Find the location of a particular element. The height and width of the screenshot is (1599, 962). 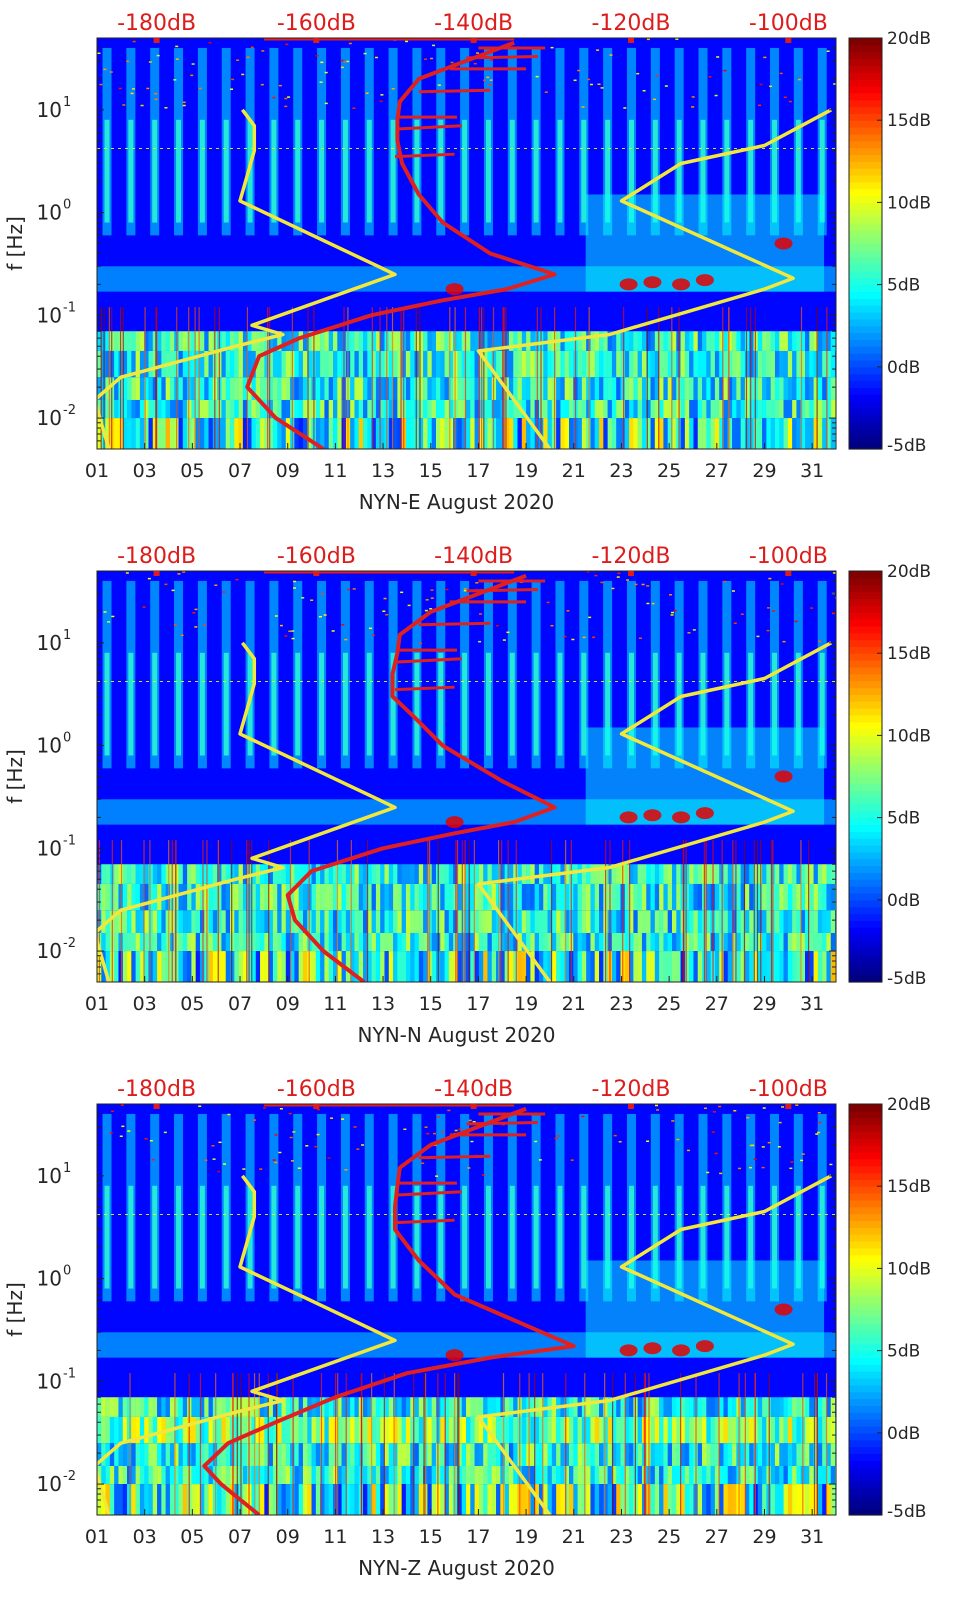

y-tick-exponent: -2 is located at coordinates (69, 410).